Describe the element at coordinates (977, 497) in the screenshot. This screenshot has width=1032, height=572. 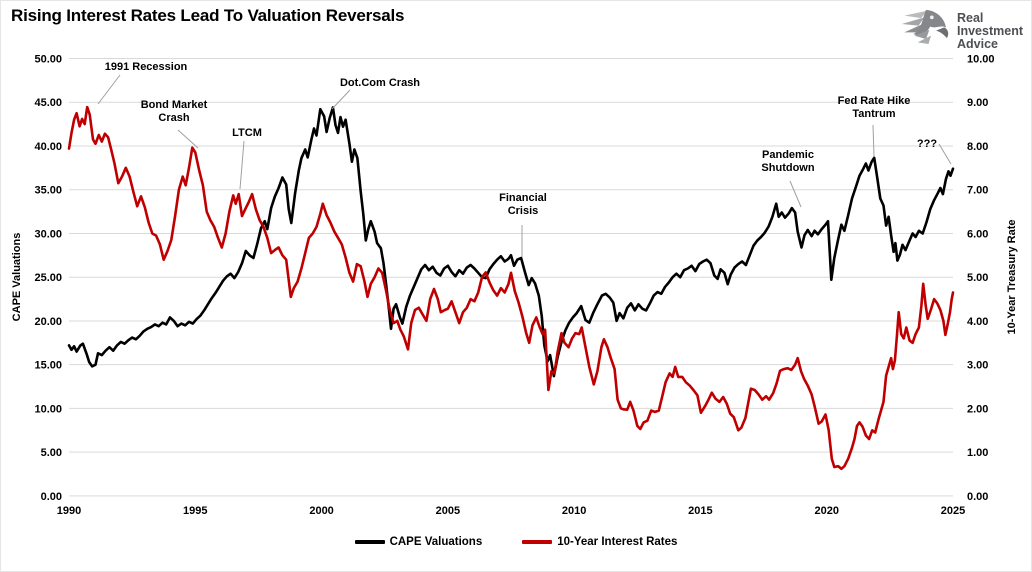
I see `y-right-tick-label: 0.00` at that location.